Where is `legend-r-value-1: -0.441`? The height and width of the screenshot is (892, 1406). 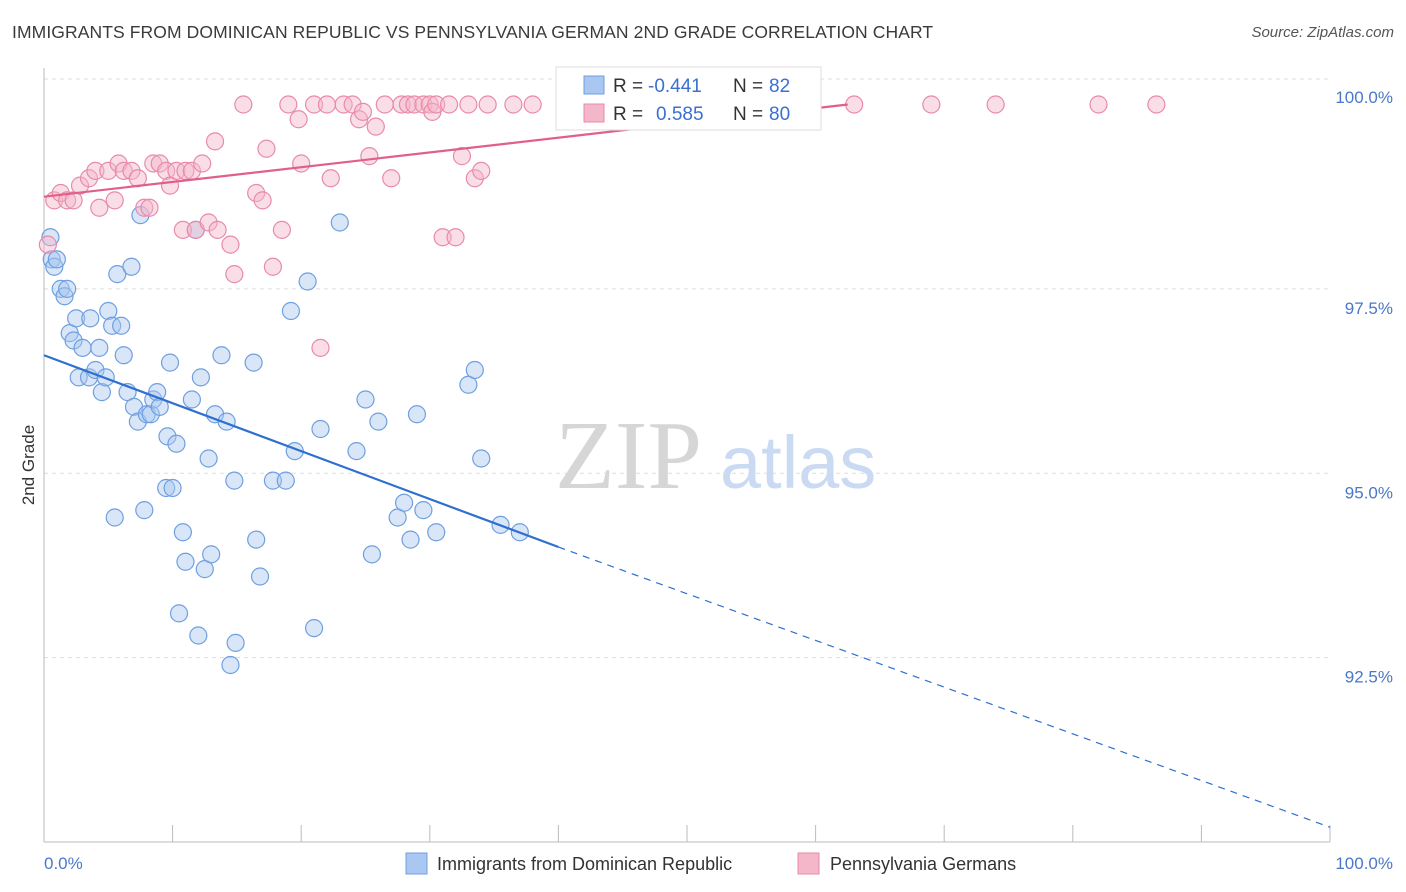 legend-r-value-1: -0.441 is located at coordinates (675, 86).